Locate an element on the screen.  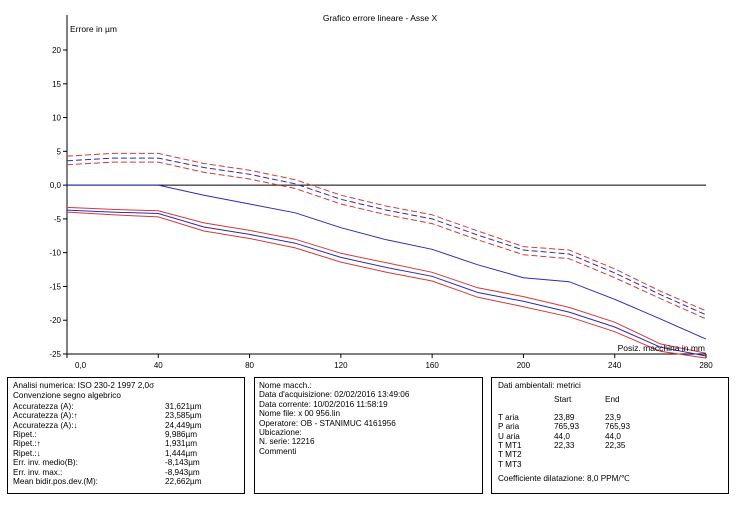
analysis-value: 31,621µm is located at coordinates (183, 406).